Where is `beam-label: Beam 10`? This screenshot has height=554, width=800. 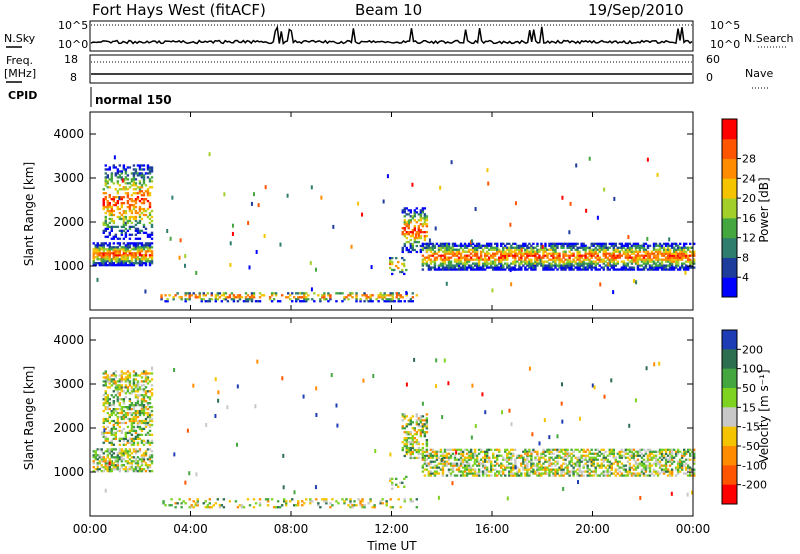 beam-label: Beam 10 is located at coordinates (388, 10).